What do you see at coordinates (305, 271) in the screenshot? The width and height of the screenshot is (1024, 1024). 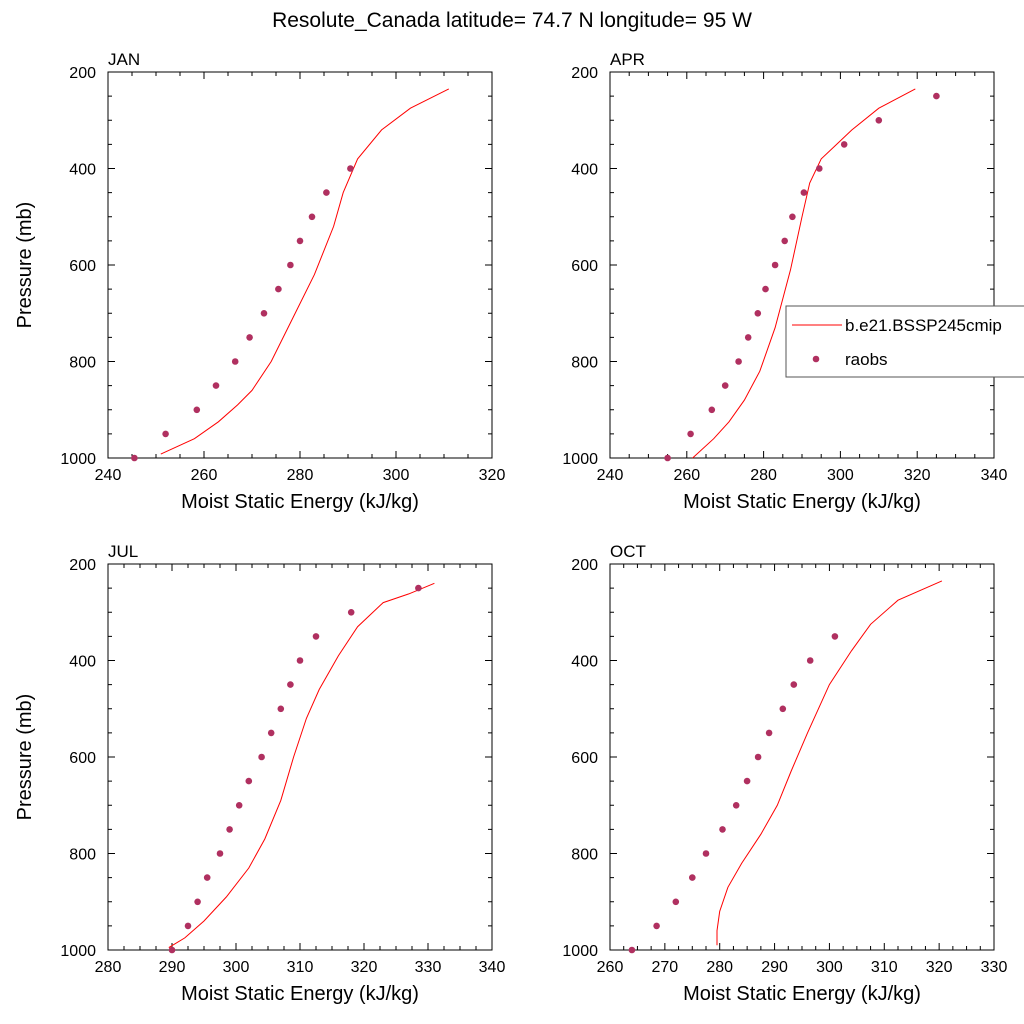 I see `model-line-jan` at bounding box center [305, 271].